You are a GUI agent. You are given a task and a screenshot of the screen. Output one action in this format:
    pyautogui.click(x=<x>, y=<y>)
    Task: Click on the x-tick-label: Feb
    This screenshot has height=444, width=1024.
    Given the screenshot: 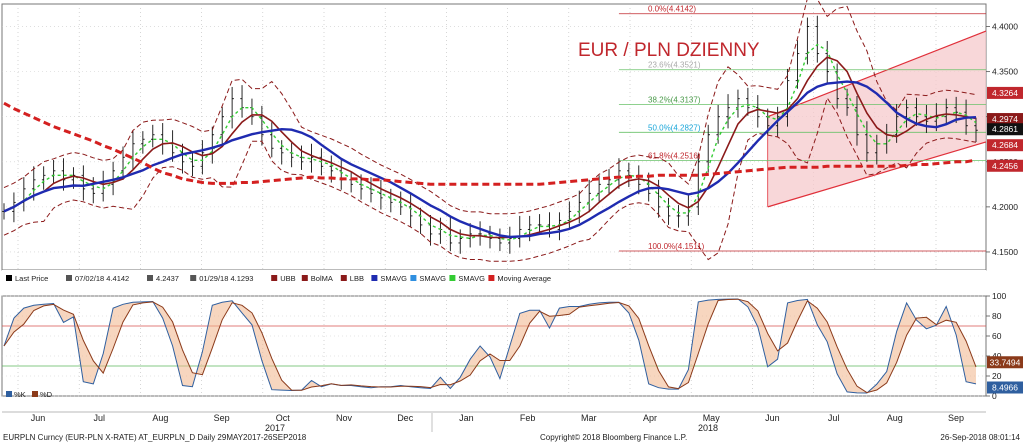 What is the action you would take?
    pyautogui.click(x=528, y=418)
    